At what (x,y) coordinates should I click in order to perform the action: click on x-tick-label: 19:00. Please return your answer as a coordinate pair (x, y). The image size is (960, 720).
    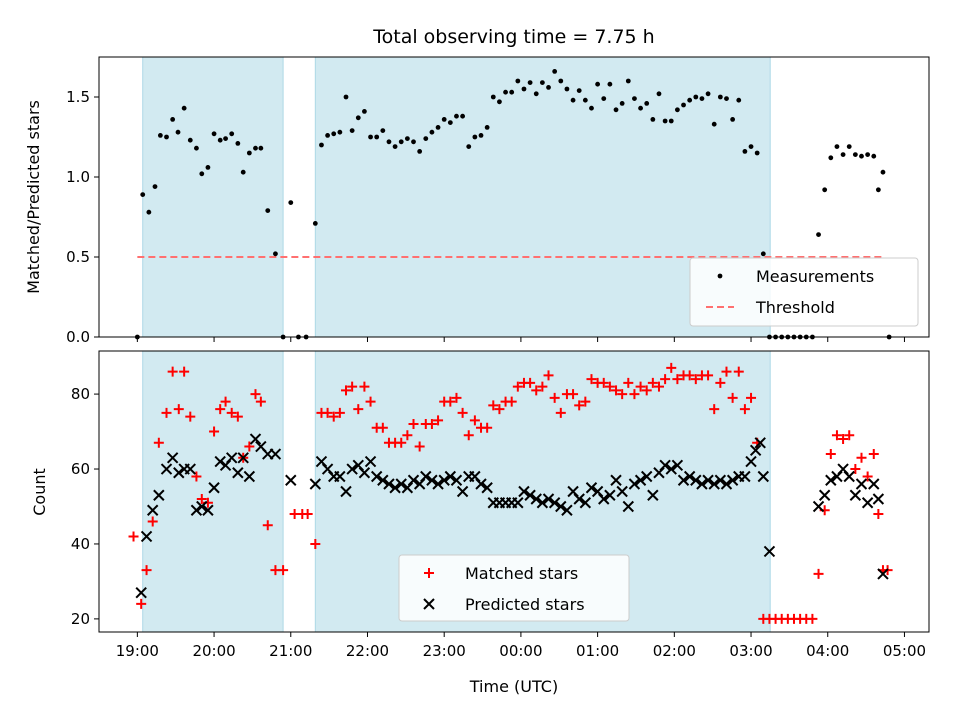
    Looking at the image, I should click on (137, 651).